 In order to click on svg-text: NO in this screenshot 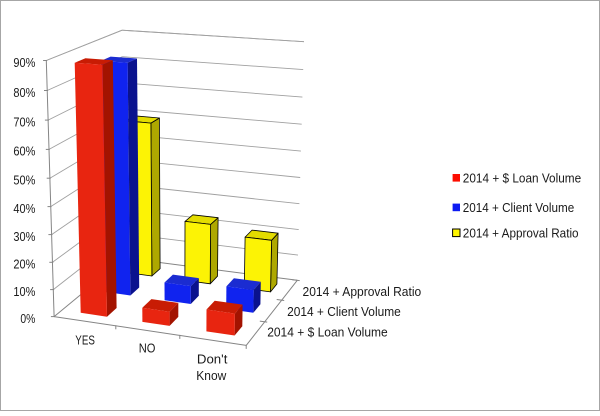, I will do `click(147, 348)`.